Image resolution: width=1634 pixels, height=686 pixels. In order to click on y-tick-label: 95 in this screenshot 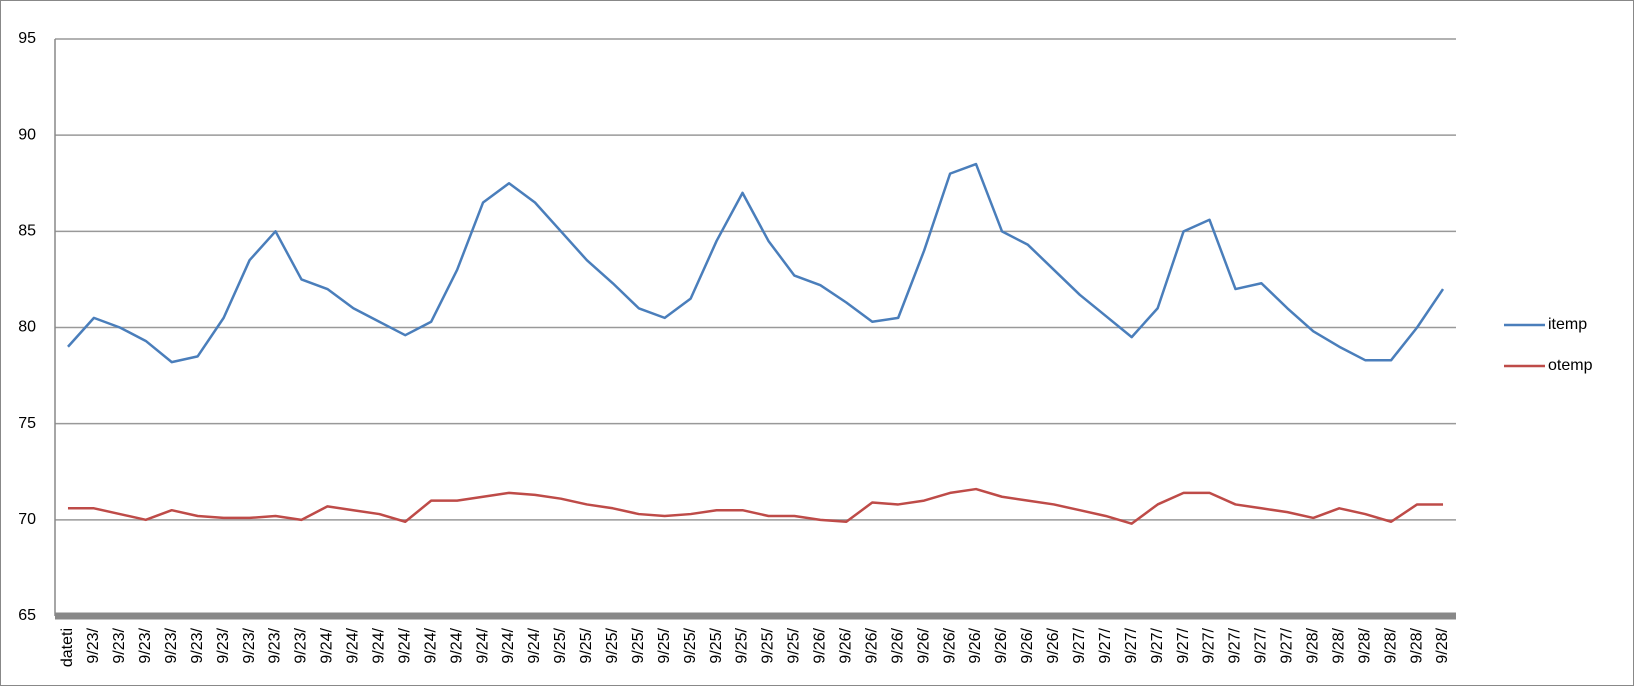, I will do `click(27, 38)`.